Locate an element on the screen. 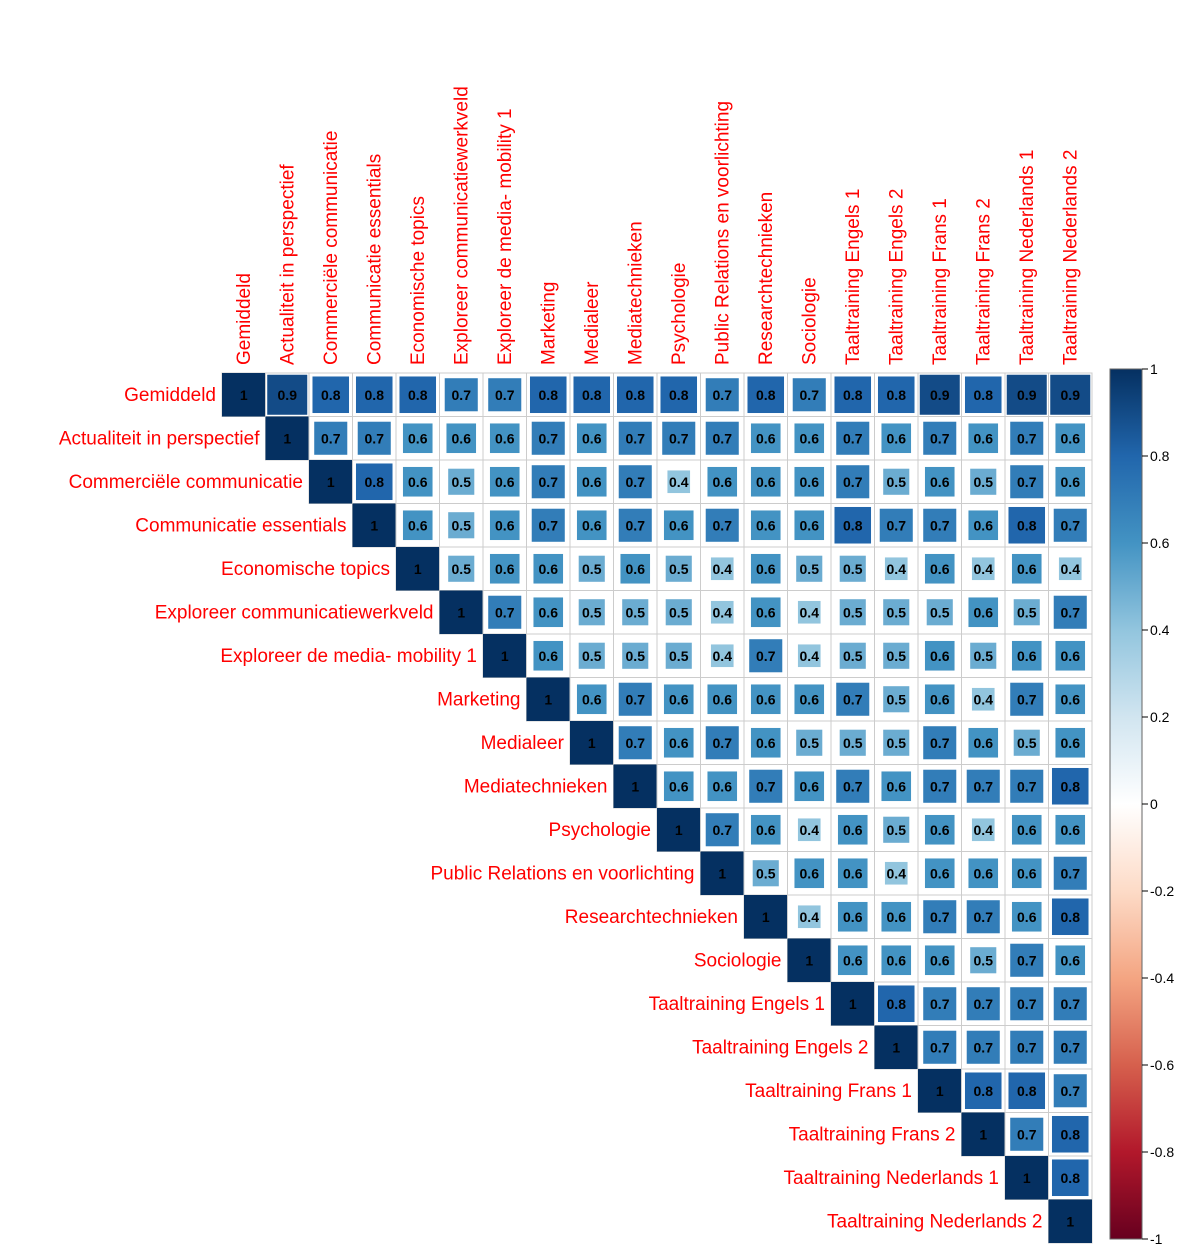 The height and width of the screenshot is (1247, 1198). legend-tick-label: 0.6 is located at coordinates (1160, 543).